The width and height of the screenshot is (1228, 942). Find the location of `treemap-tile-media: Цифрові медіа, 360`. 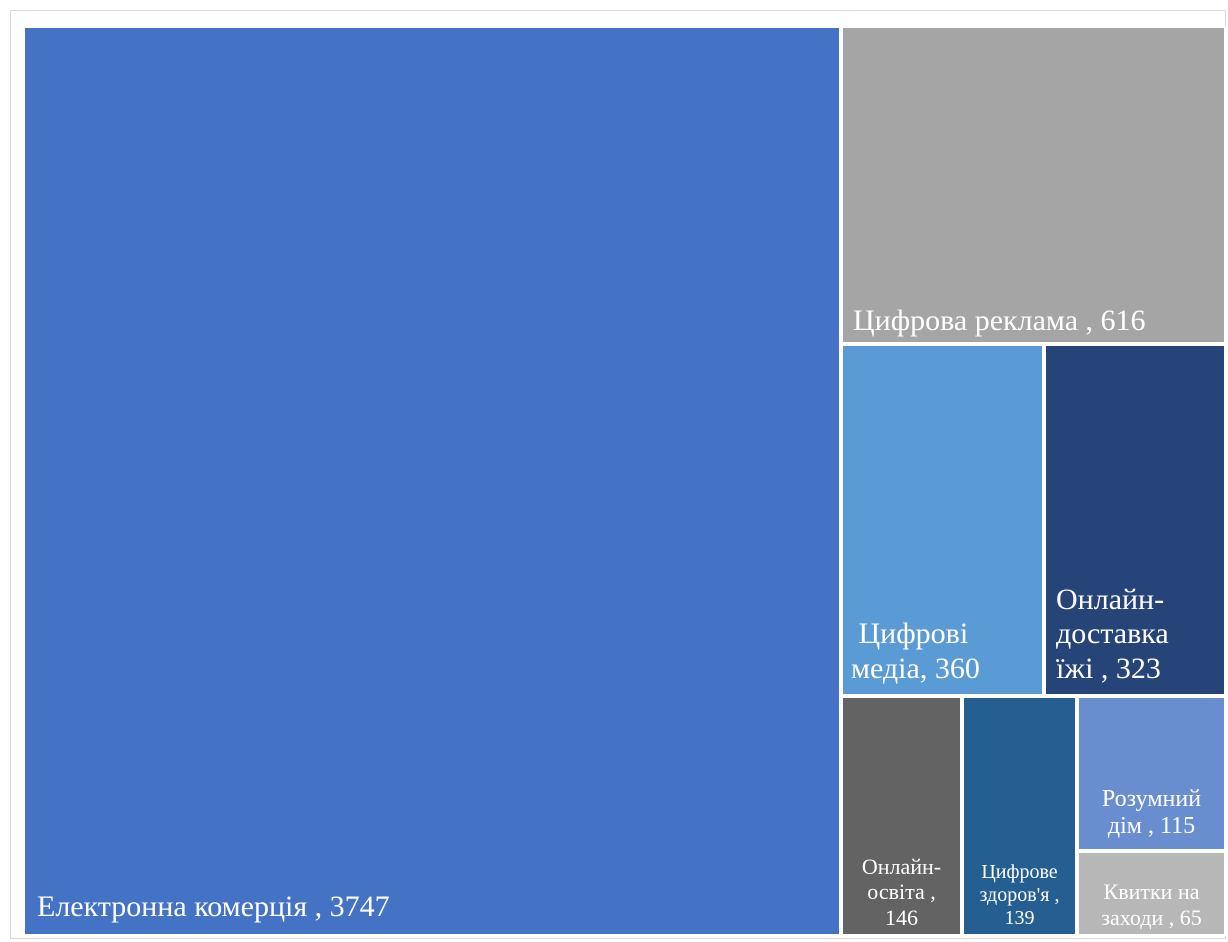

treemap-tile-media: Цифрові медіа, 360 is located at coordinates (942, 520).